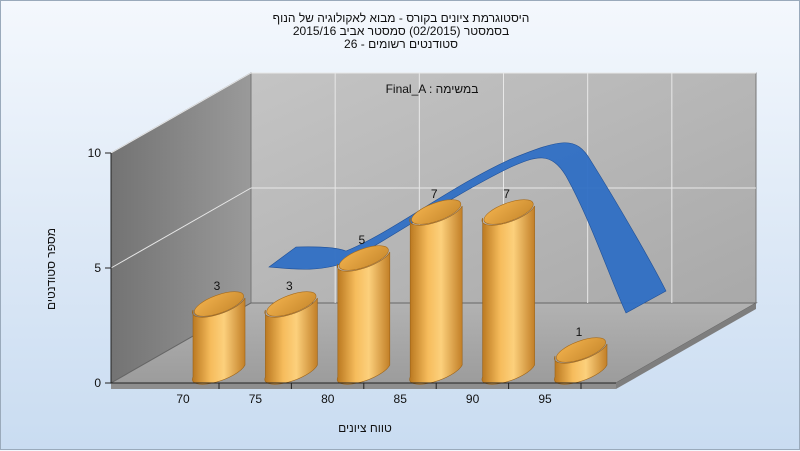  Describe the element at coordinates (256, 399) in the screenshot. I see `x-tick-label-1: 75` at that location.